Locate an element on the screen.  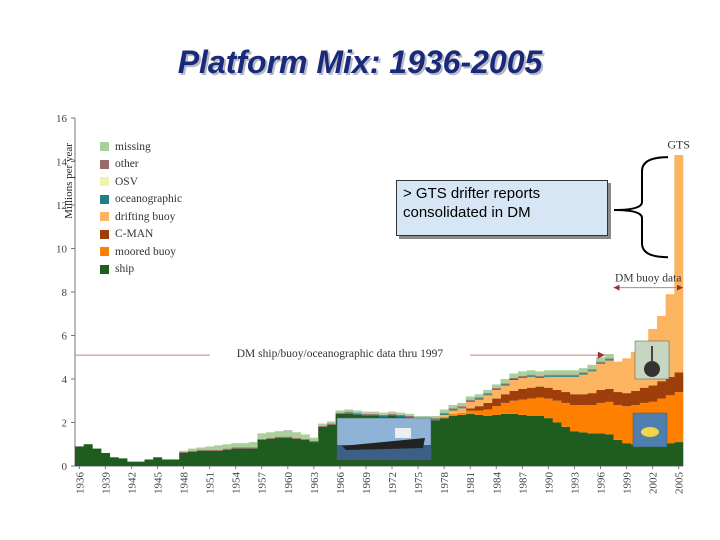
bar-other-1949 is located at coordinates (192, 451).